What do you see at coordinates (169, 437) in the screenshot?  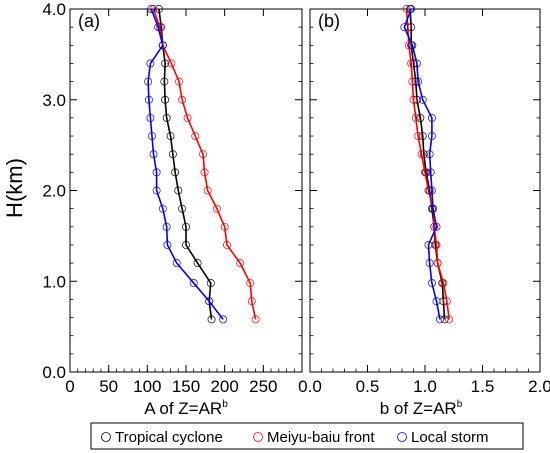 I see `legend-label-tropical-cyclone: Tropical cyclone` at bounding box center [169, 437].